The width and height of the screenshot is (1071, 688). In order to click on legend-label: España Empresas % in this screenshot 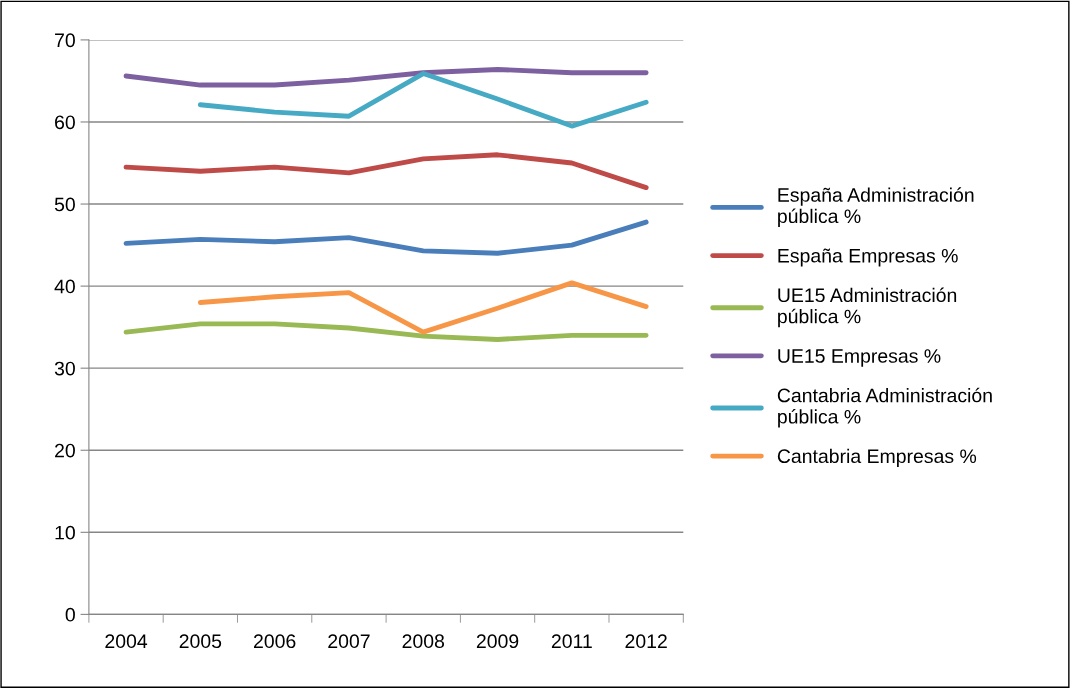, I will do `click(868, 257)`.